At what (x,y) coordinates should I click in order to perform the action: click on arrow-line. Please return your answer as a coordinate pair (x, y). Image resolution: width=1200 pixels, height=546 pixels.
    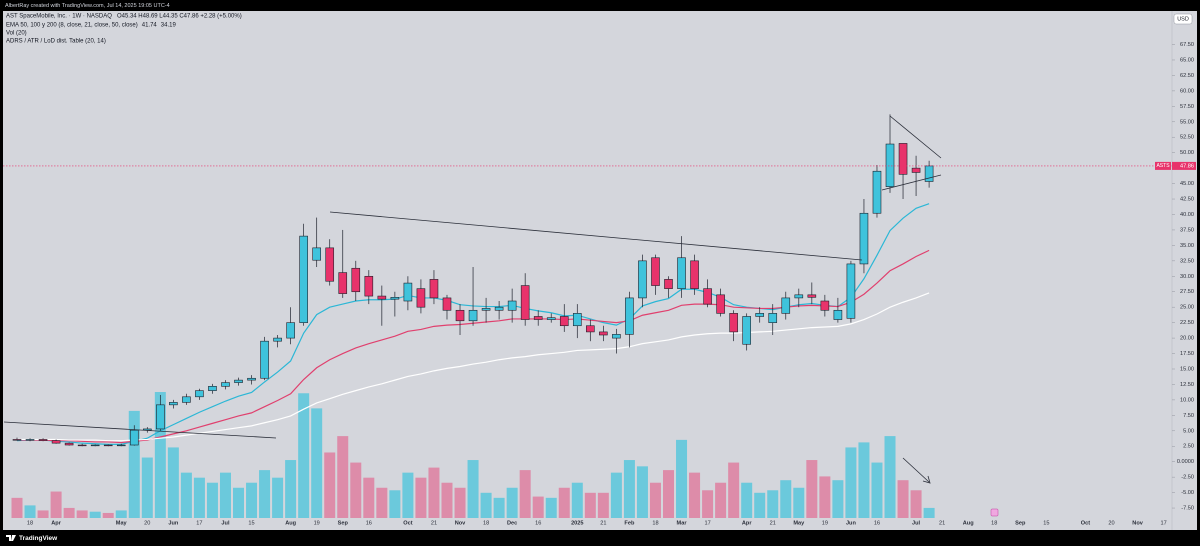
    Looking at the image, I should click on (916, 470).